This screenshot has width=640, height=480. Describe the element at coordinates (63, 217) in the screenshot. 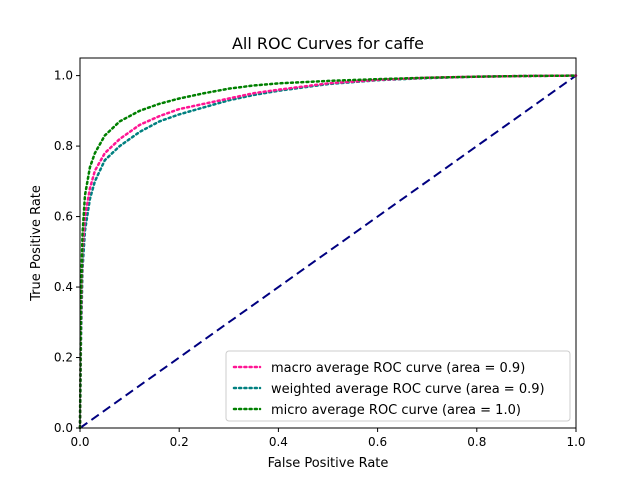

I see `y-tick-label: 0.6` at that location.